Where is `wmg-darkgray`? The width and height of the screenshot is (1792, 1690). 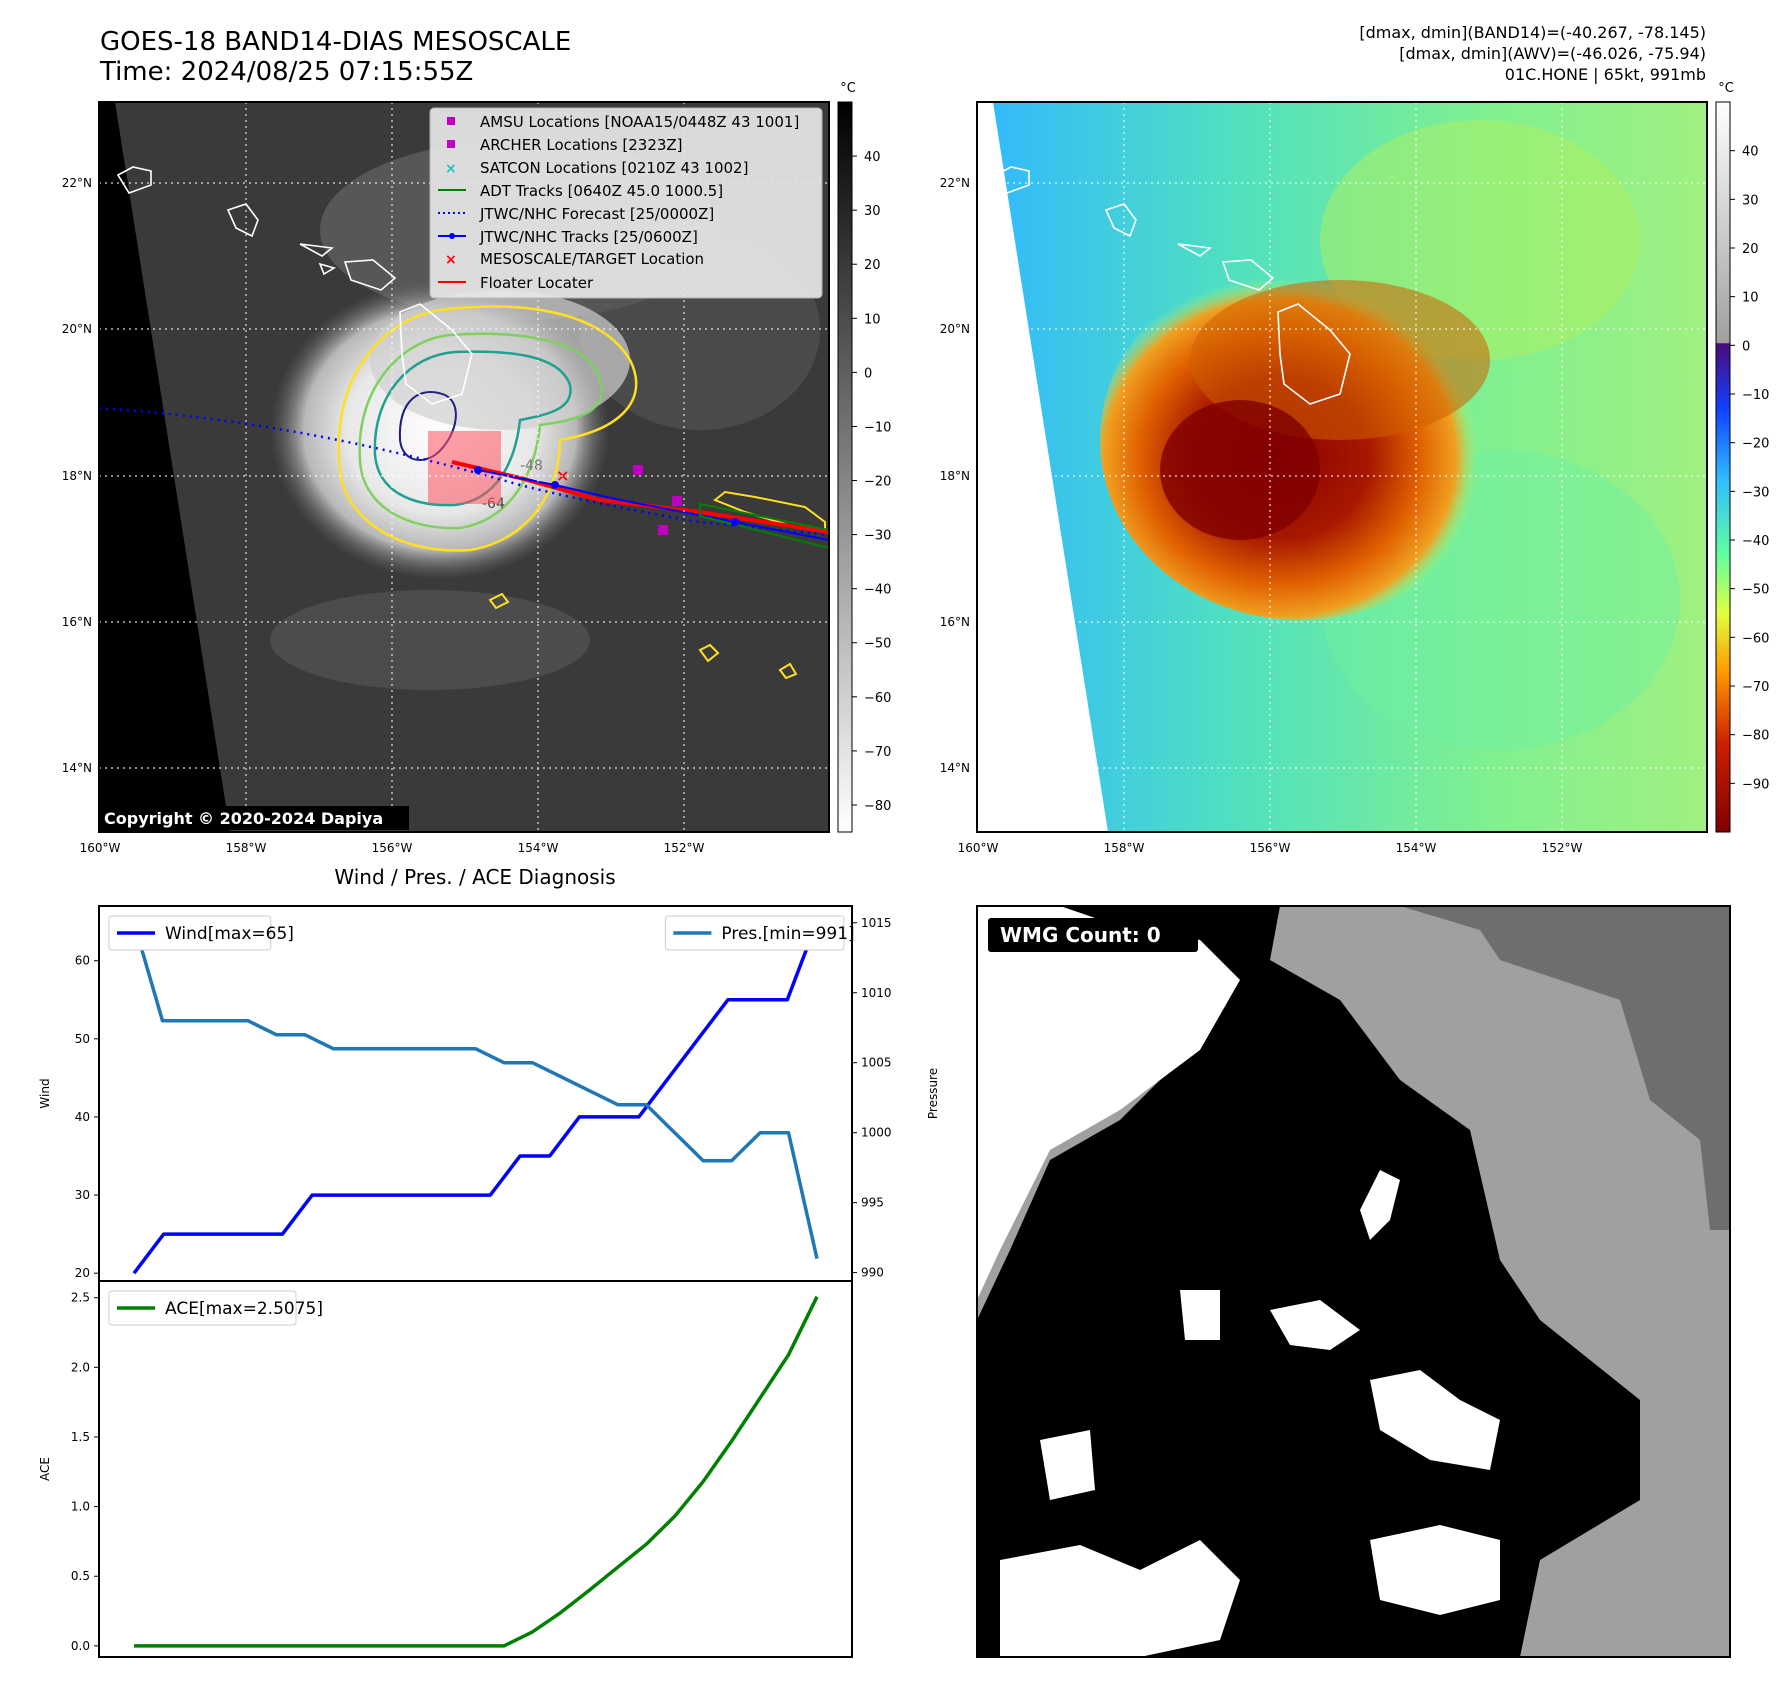 wmg-darkgray is located at coordinates (1565, 1068).